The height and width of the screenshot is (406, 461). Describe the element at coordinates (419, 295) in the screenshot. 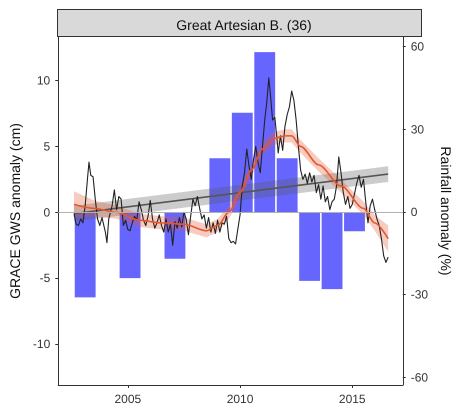

I see `y2-tick-label: -30` at that location.